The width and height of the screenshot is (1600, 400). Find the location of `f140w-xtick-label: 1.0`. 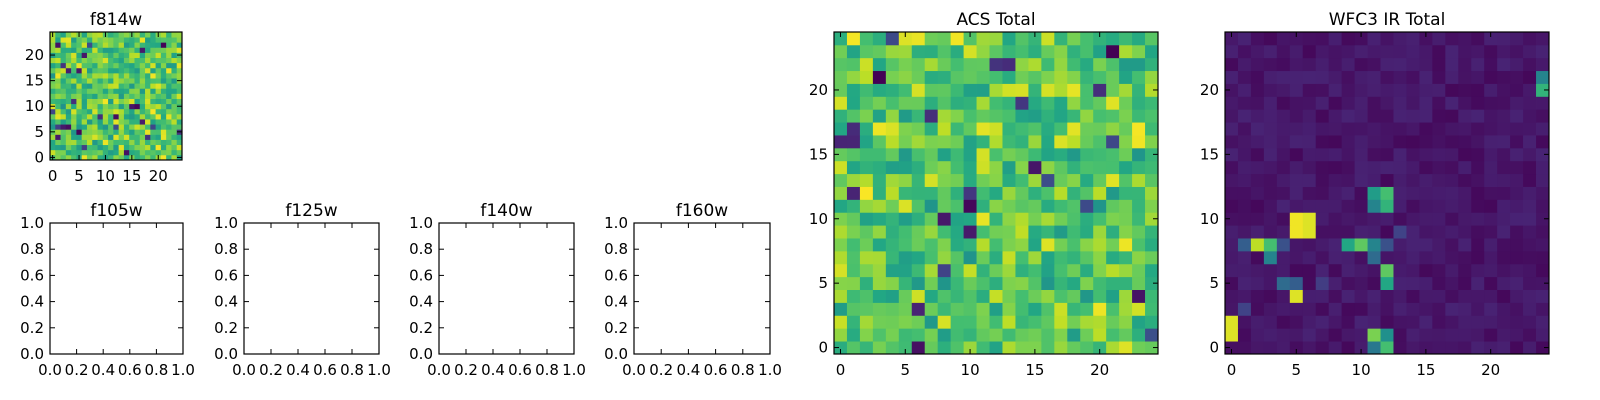

f140w-xtick-label: 1.0 is located at coordinates (574, 370).